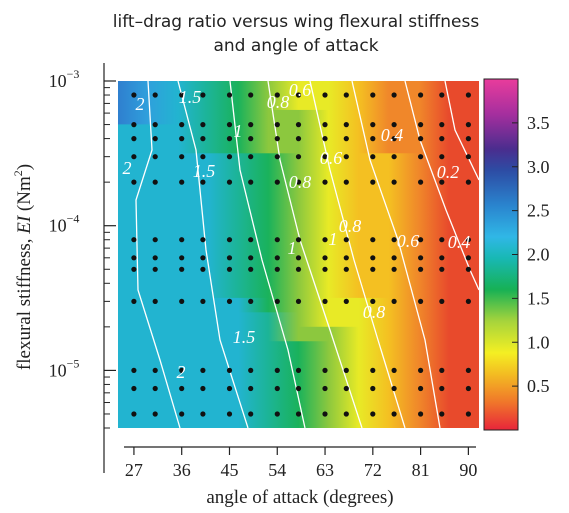  Describe the element at coordinates (24, 224) in the screenshot. I see `y-axis-label-symbol: EI` at that location.